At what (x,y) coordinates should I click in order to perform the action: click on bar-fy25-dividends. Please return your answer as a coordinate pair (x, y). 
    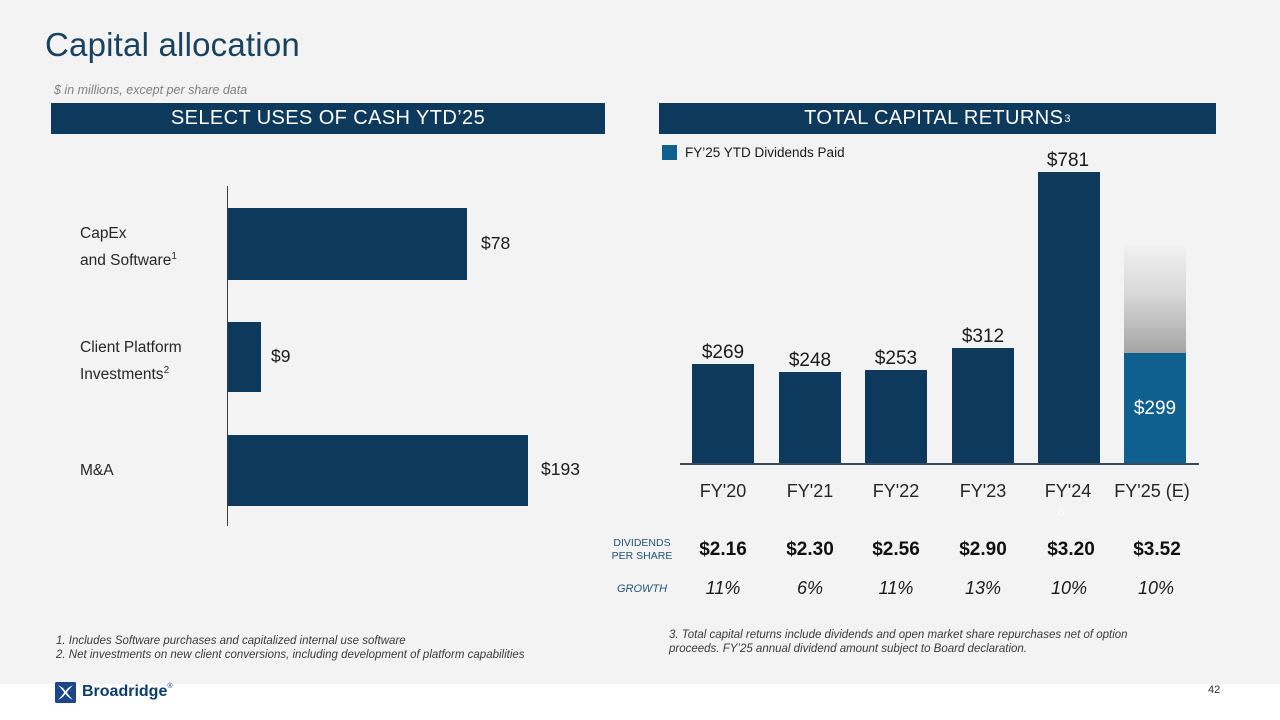
    Looking at the image, I should click on (1155, 408).